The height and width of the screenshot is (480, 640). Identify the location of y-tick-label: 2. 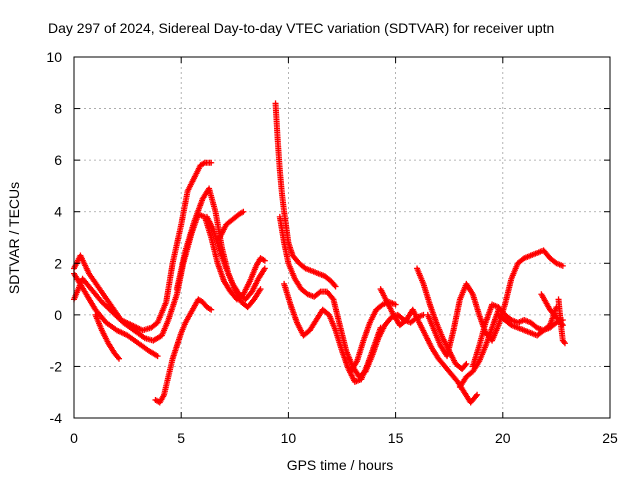
(58, 263).